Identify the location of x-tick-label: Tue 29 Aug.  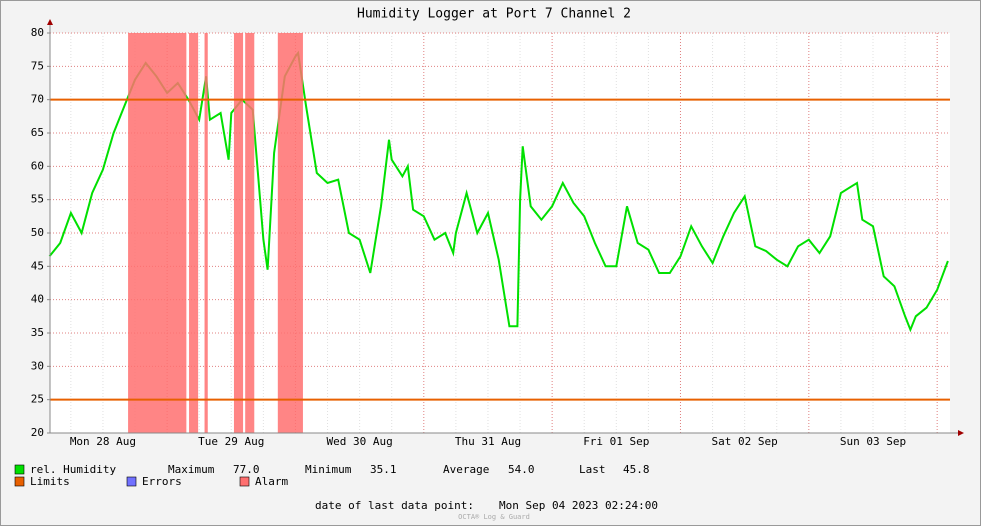
(231, 441).